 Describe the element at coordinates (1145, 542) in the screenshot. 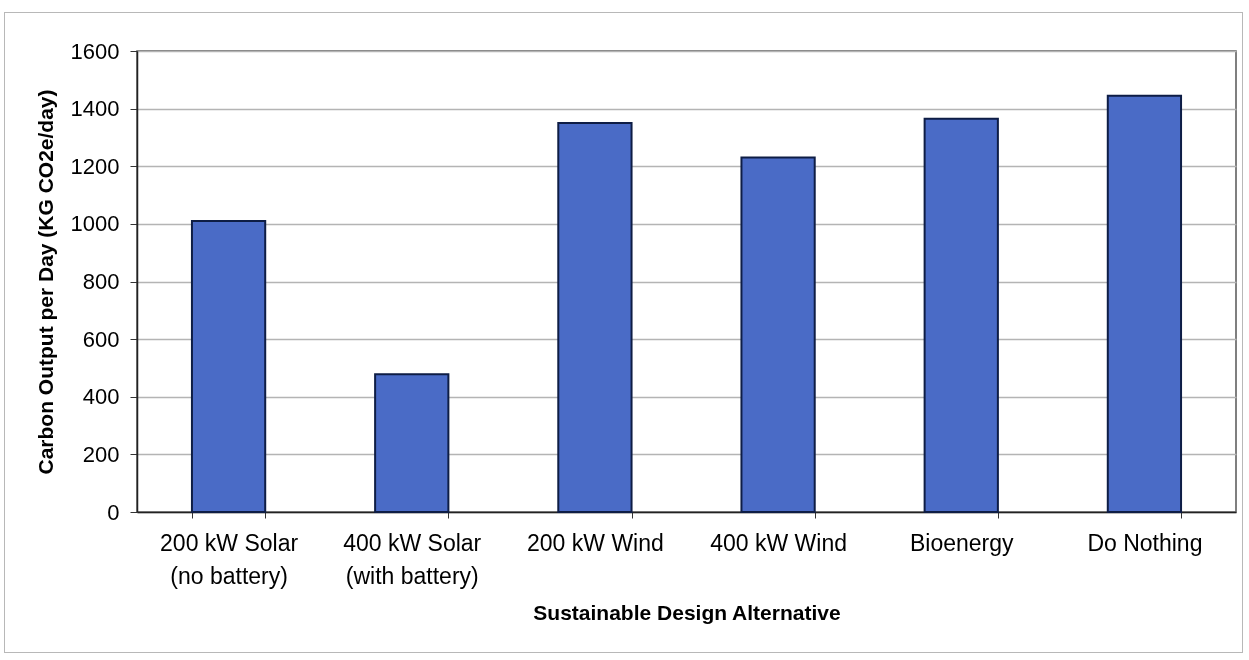

I see `x-tick-label: Do Nothing` at that location.